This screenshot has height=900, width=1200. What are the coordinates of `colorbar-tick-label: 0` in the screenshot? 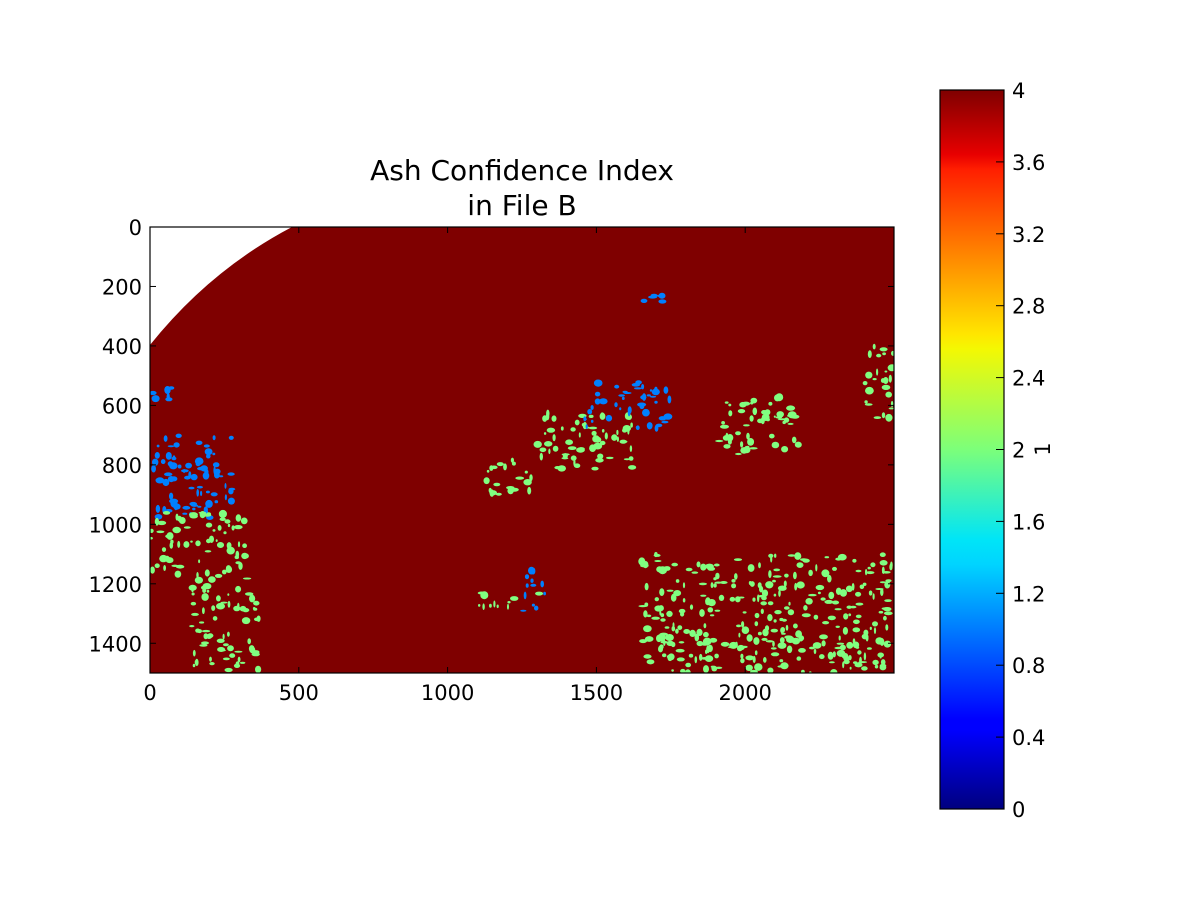 It's located at (1018, 810).